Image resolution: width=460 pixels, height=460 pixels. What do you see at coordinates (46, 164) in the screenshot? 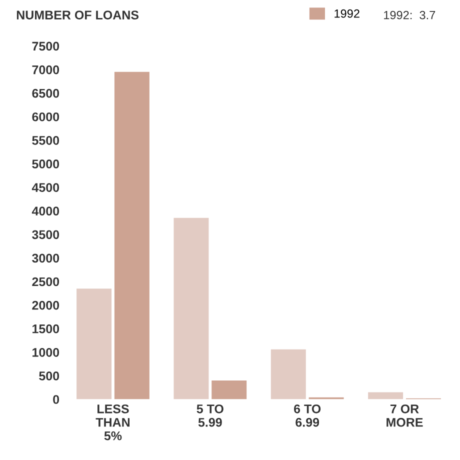
I see `y-tick-label: 5000` at bounding box center [46, 164].